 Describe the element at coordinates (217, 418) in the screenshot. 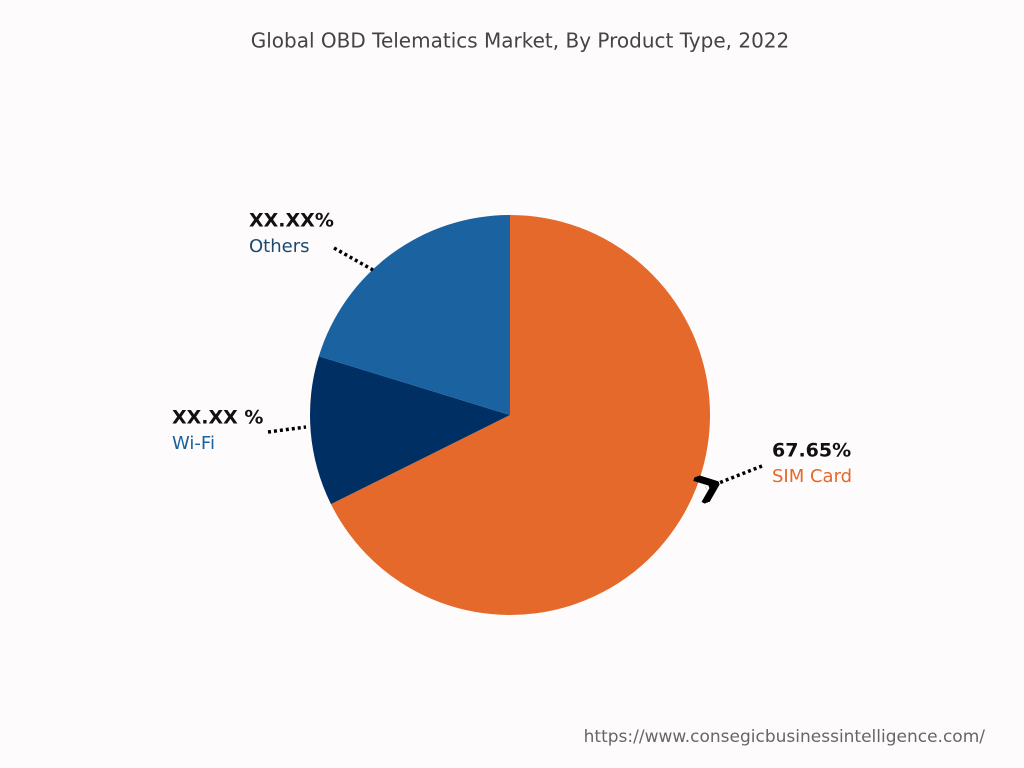

I see `value-label: XX.XX %` at that location.